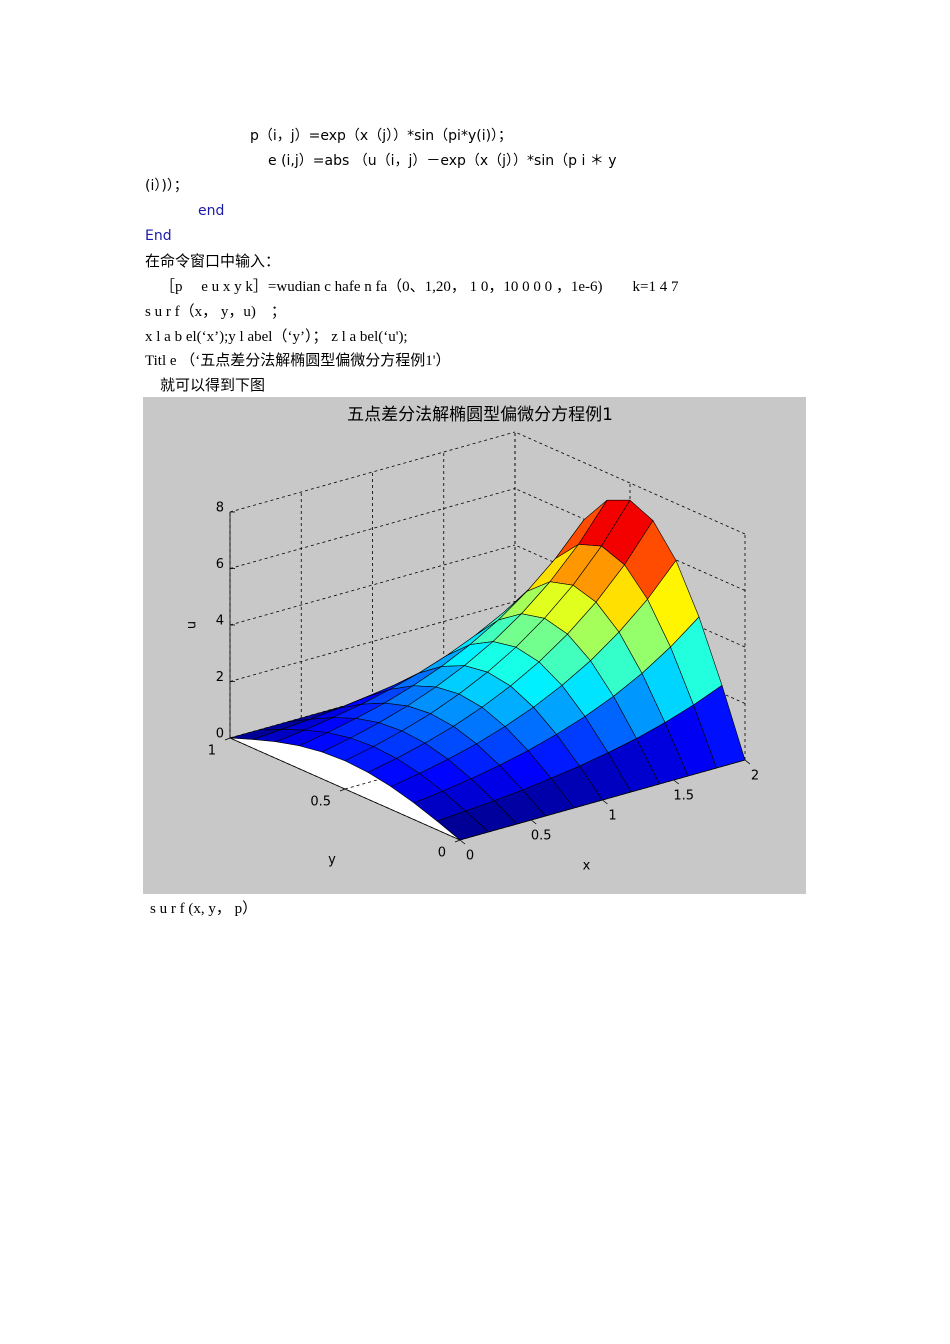  What do you see at coordinates (166, 186) in the screenshot?
I see `code-line: (i）)）；` at bounding box center [166, 186].